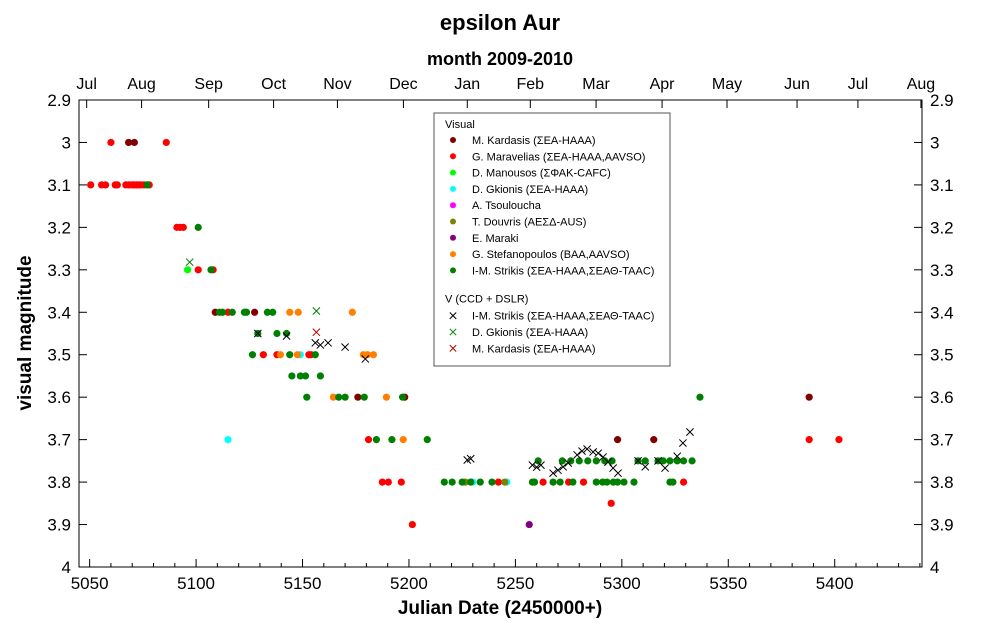  I want to click on y-tick-label-left: 2.9, so click(59, 100).